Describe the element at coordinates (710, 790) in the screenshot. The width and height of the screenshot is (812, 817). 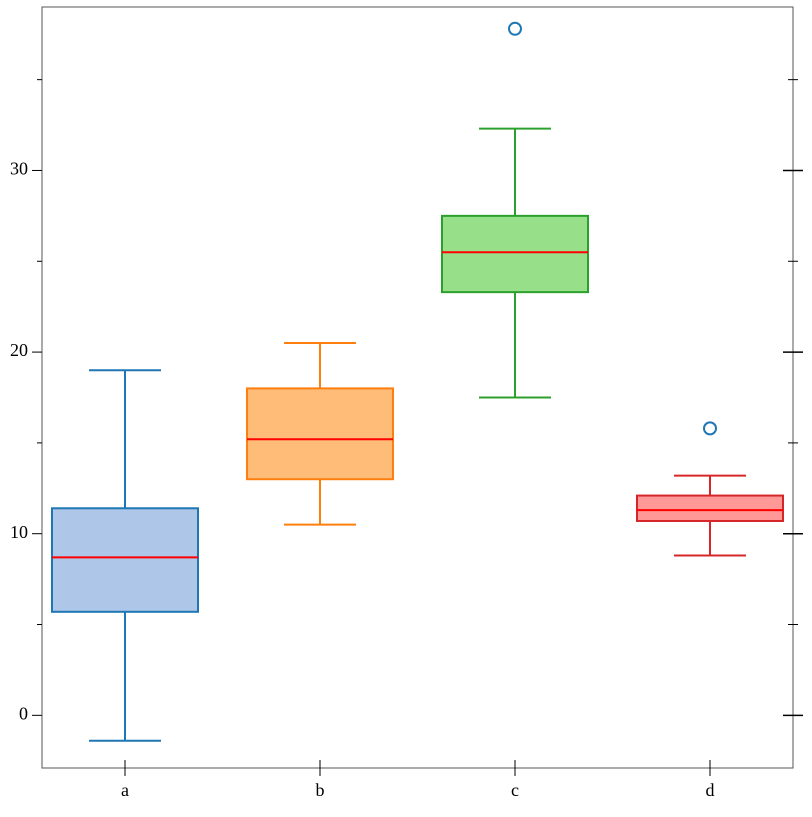
I see `x-tick-label: d` at that location.